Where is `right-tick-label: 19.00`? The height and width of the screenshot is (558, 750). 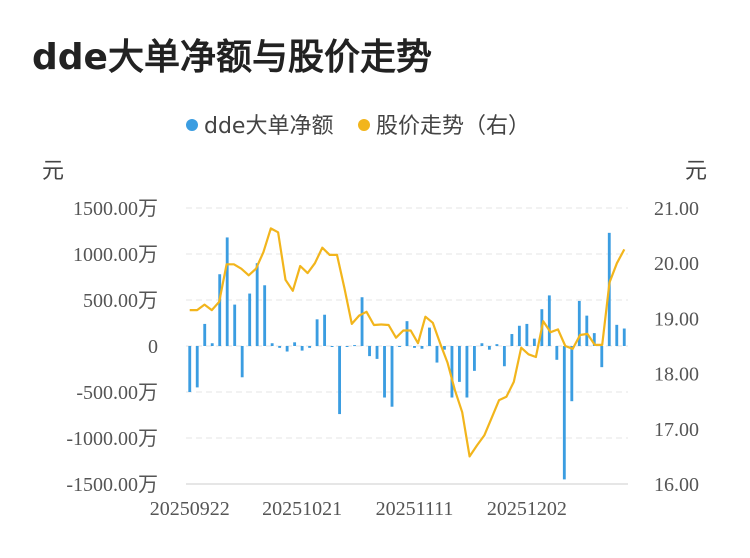 right-tick-label: 19.00 is located at coordinates (676, 319).